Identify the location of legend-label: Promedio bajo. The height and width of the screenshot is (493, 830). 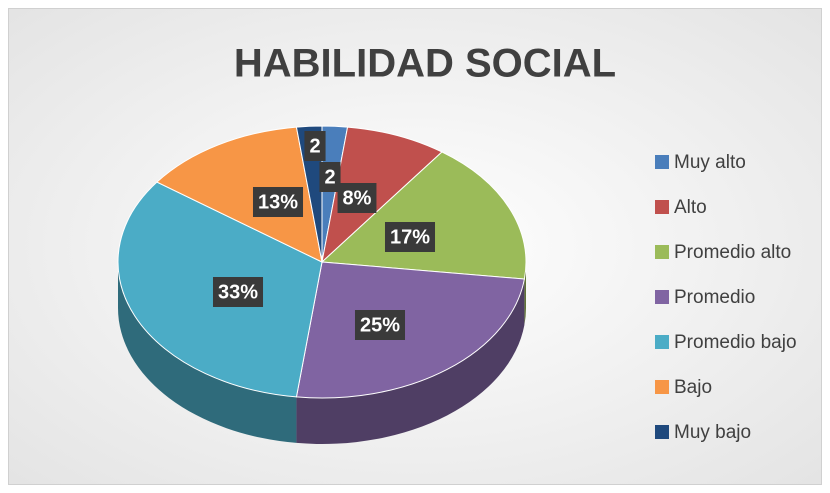
(735, 342).